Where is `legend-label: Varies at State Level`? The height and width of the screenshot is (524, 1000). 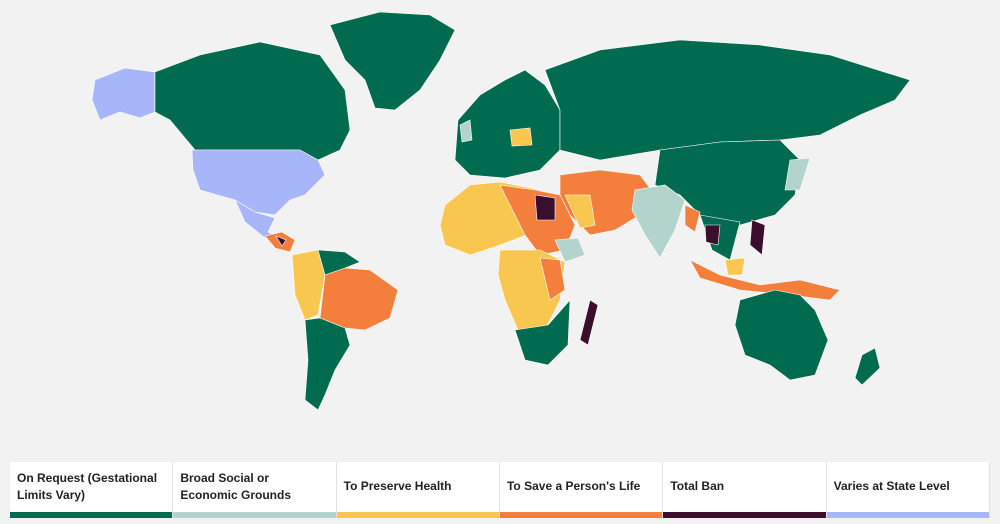 legend-label: Varies at State Level is located at coordinates (891, 486).